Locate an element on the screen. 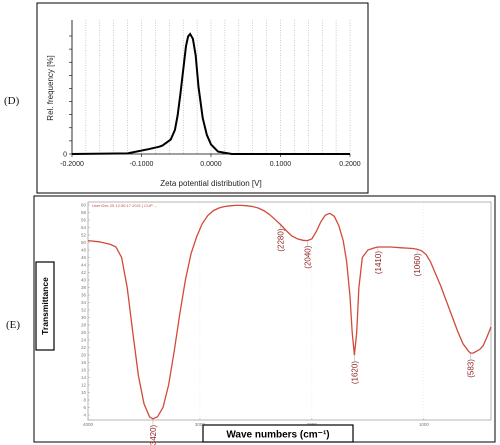 The image size is (500, 445). panel-e-x-axis-label: Wave numbers (cm⁻¹) is located at coordinates (277, 435).